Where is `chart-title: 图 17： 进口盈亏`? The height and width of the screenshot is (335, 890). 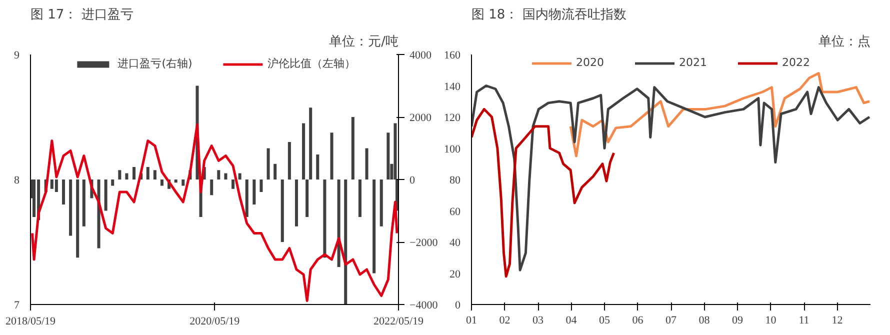
chart-title: 图 17： 进口盈亏 is located at coordinates (82, 15).